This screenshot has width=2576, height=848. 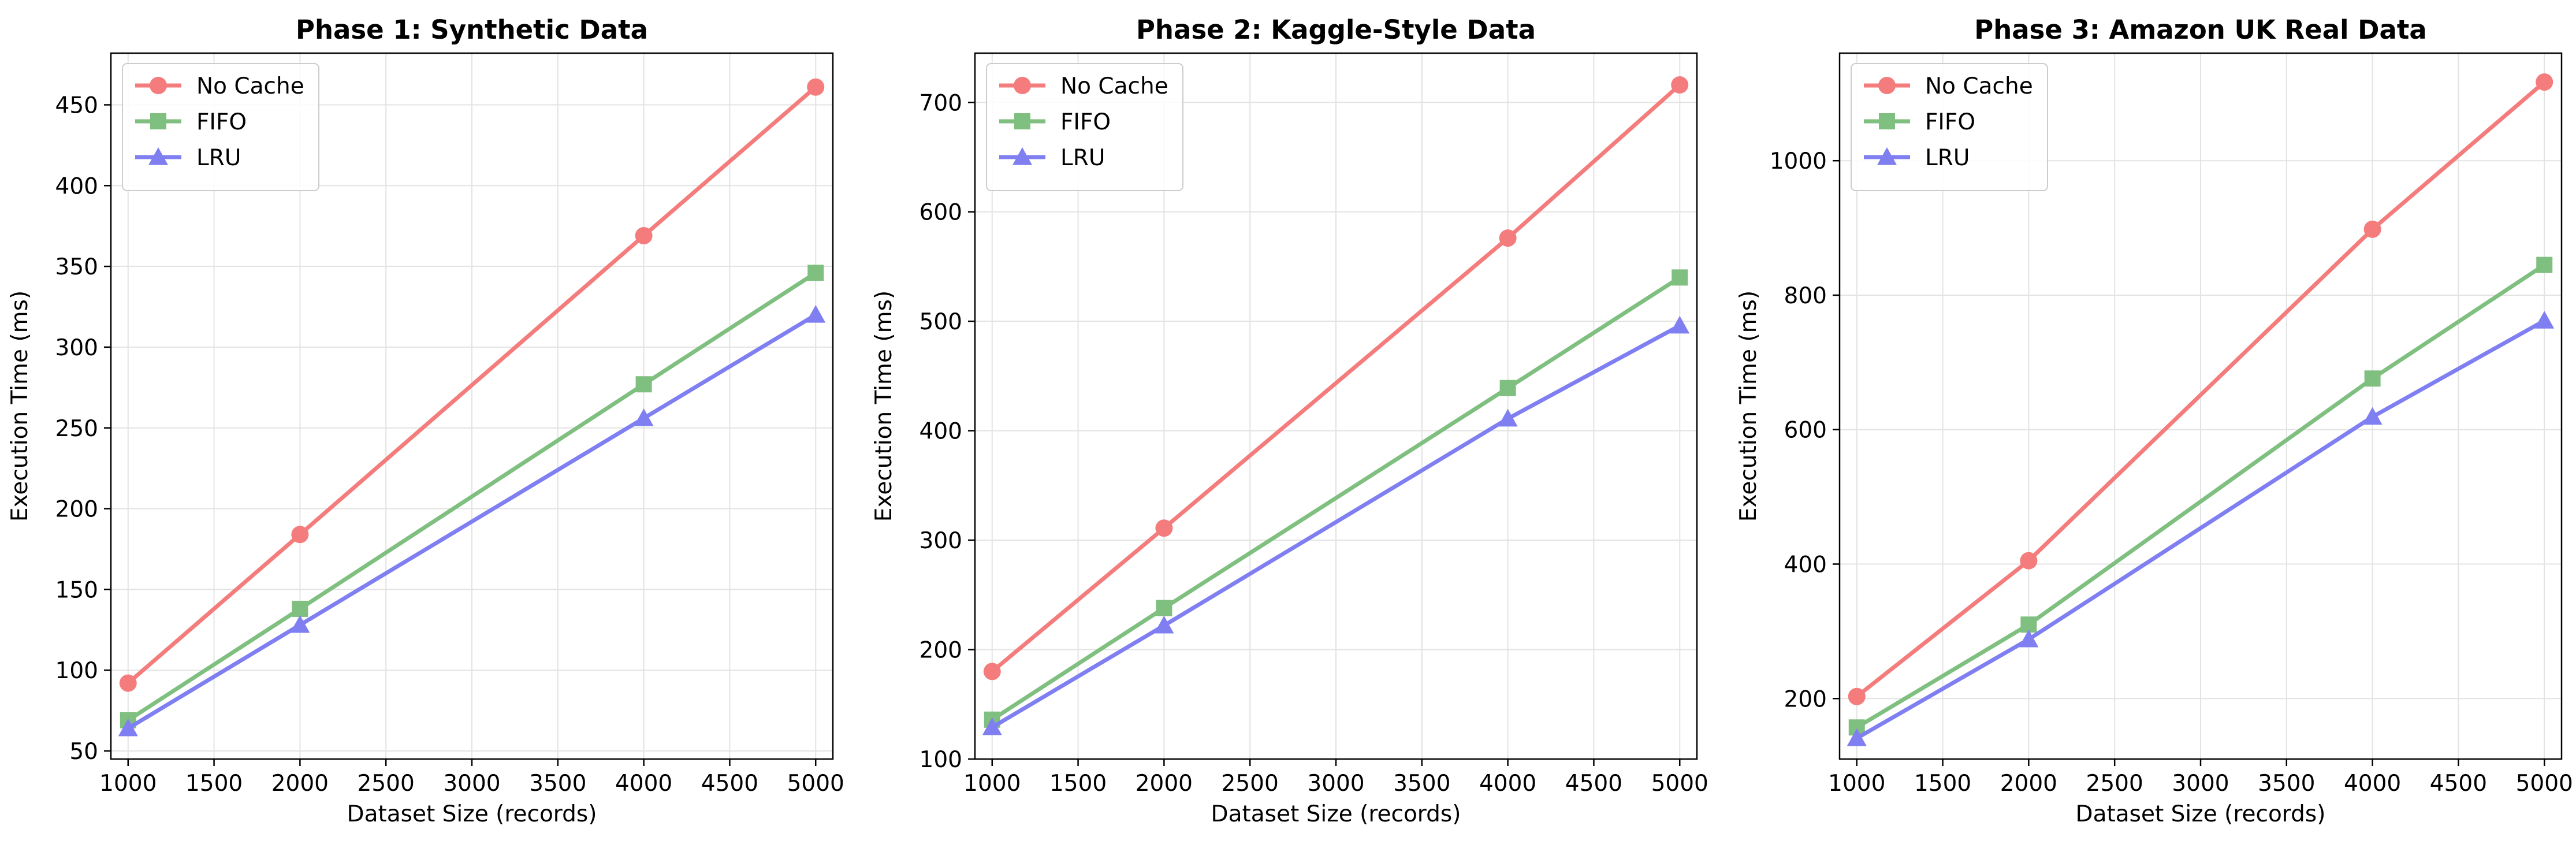 I want to click on y-tick-label: 600, so click(x=1806, y=431).